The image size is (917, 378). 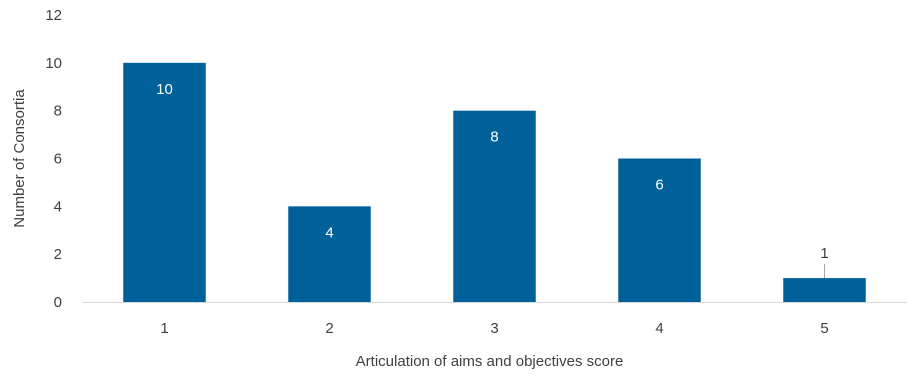 I want to click on data-label: 10, so click(x=164, y=89).